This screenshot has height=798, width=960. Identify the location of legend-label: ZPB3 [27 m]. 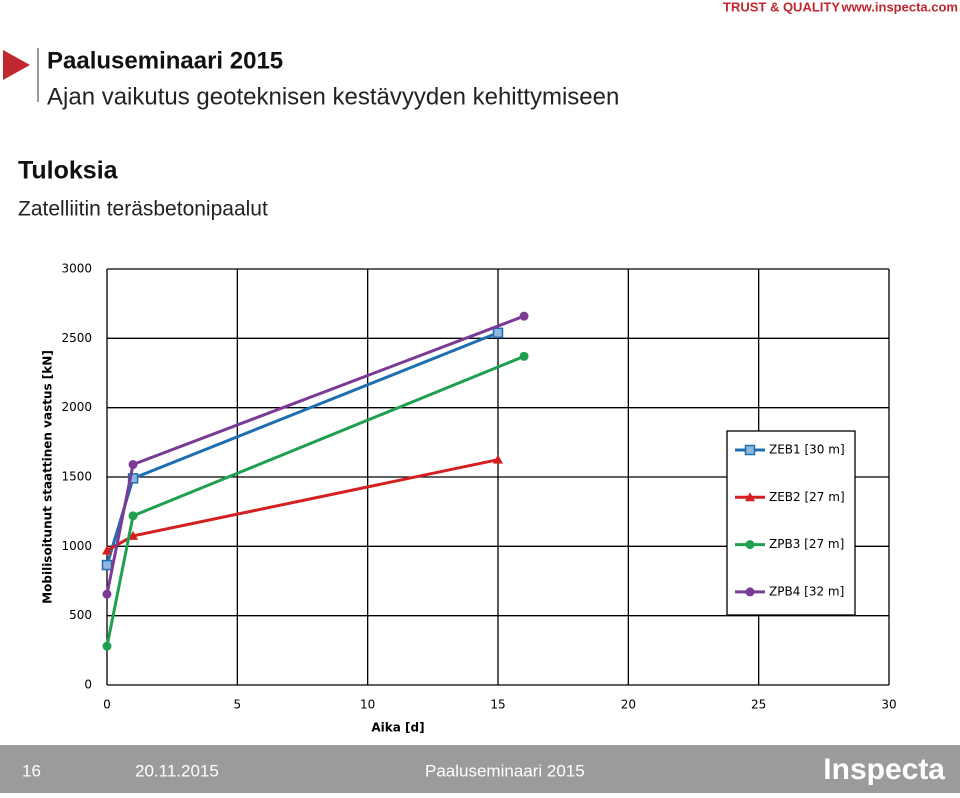
(806, 544).